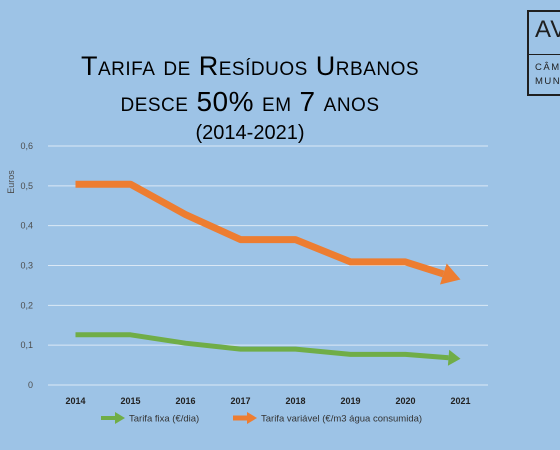  Describe the element at coordinates (341, 419) in the screenshot. I see `legend-item-tarifa-variavel: Tarifa variável (€/m3 água consumida)` at that location.